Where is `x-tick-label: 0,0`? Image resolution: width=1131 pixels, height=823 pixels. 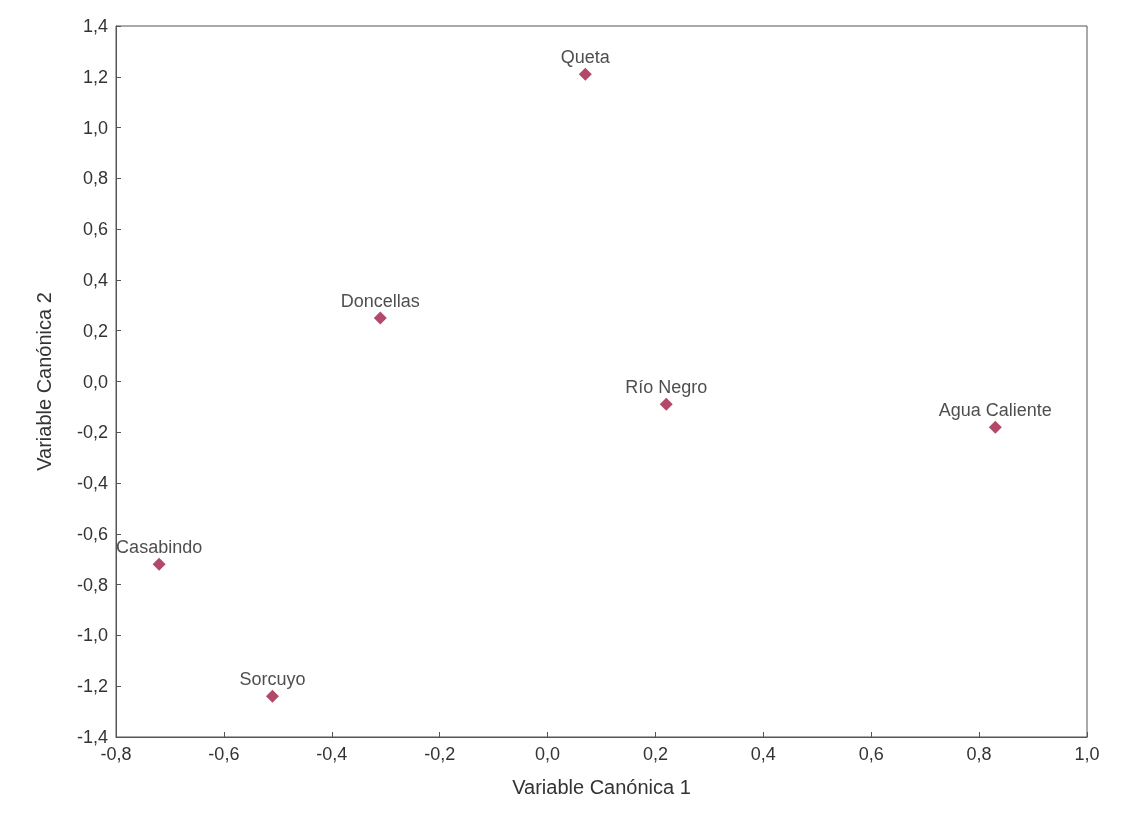
x-tick-label: 0,0 is located at coordinates (548, 754).